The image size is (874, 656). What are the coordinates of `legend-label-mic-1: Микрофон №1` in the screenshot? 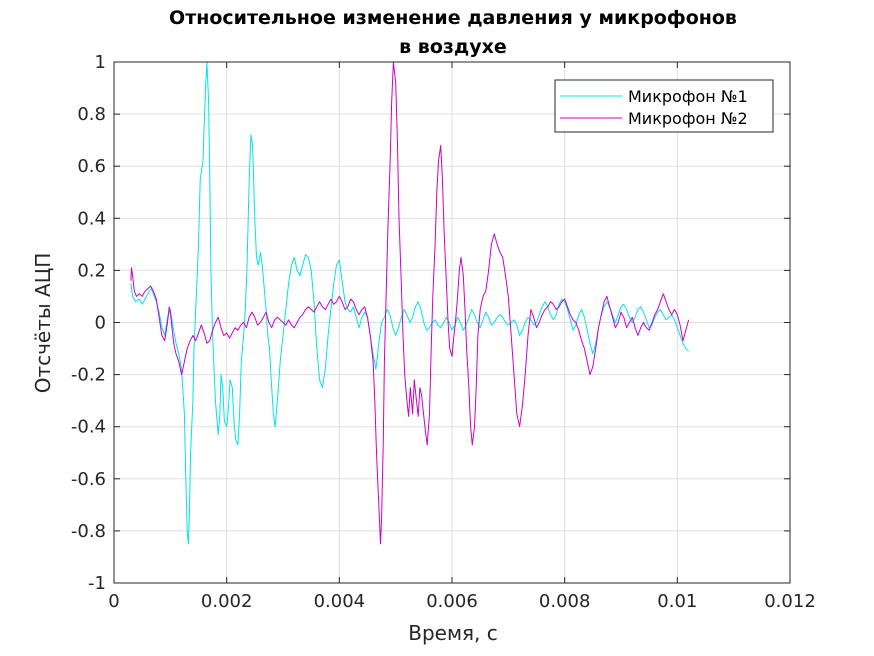 It's located at (688, 96).